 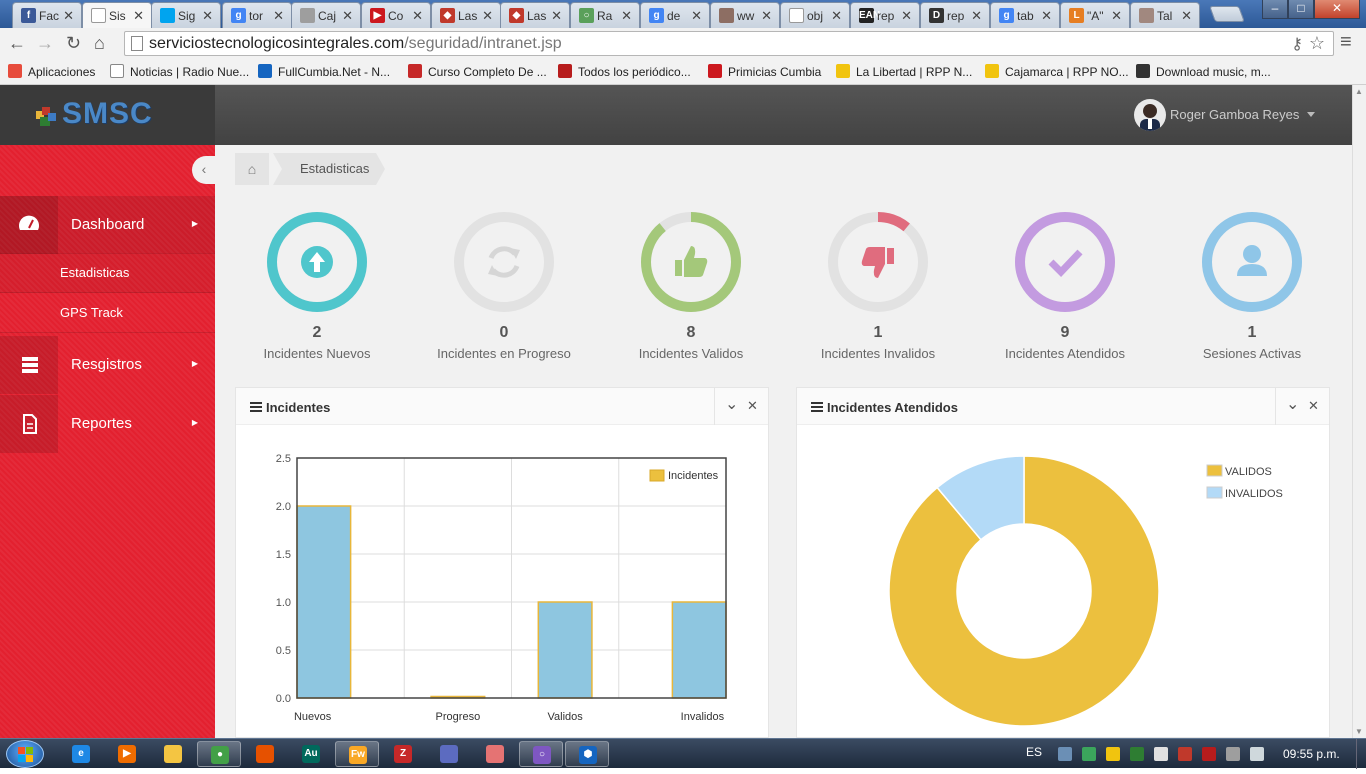 What do you see at coordinates (1311, 754) in the screenshot?
I see `clock: 09:55 p.m.` at bounding box center [1311, 754].